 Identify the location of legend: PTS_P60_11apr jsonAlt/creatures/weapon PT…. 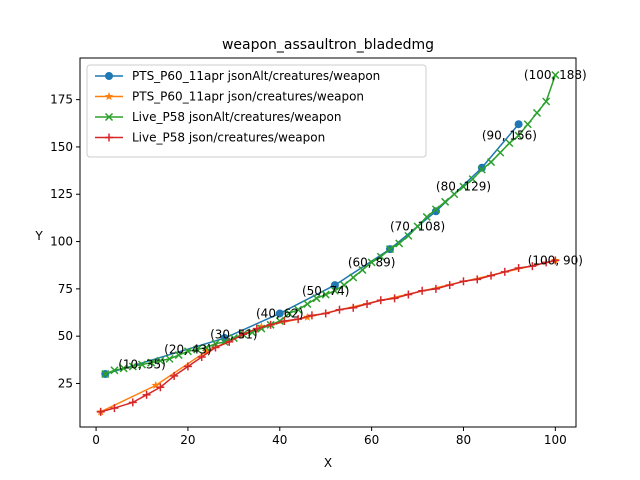
(256, 111).